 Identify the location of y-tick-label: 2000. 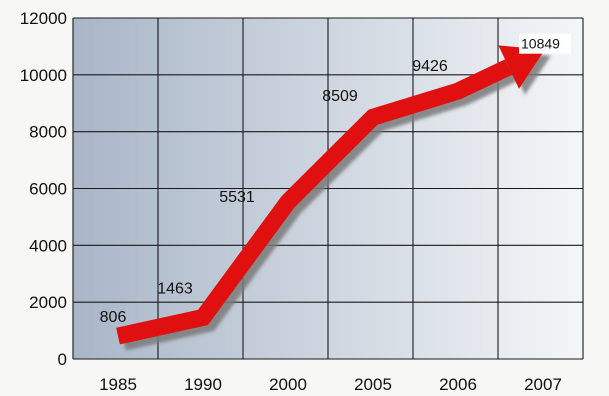
(48, 302).